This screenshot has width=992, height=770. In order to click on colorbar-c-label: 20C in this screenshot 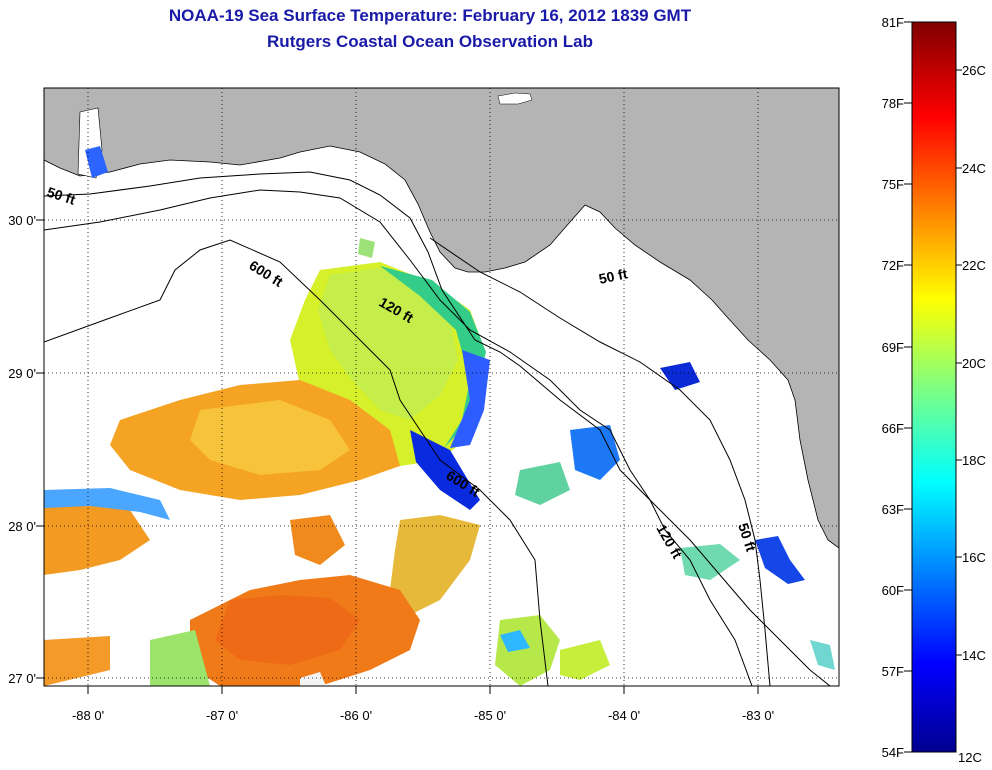, I will do `click(974, 363)`.